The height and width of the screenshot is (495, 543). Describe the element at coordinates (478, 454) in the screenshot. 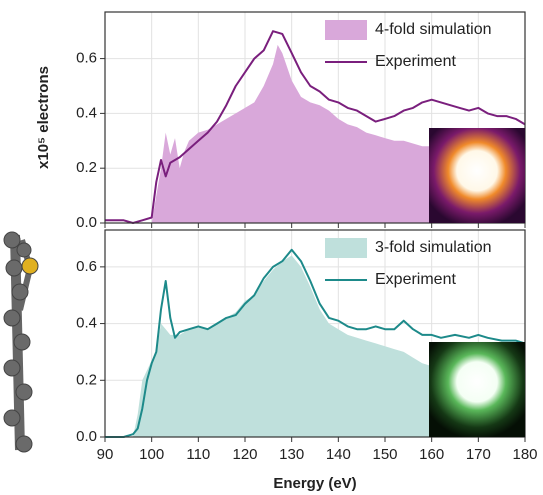

I see `x-tick-label: 170` at that location.